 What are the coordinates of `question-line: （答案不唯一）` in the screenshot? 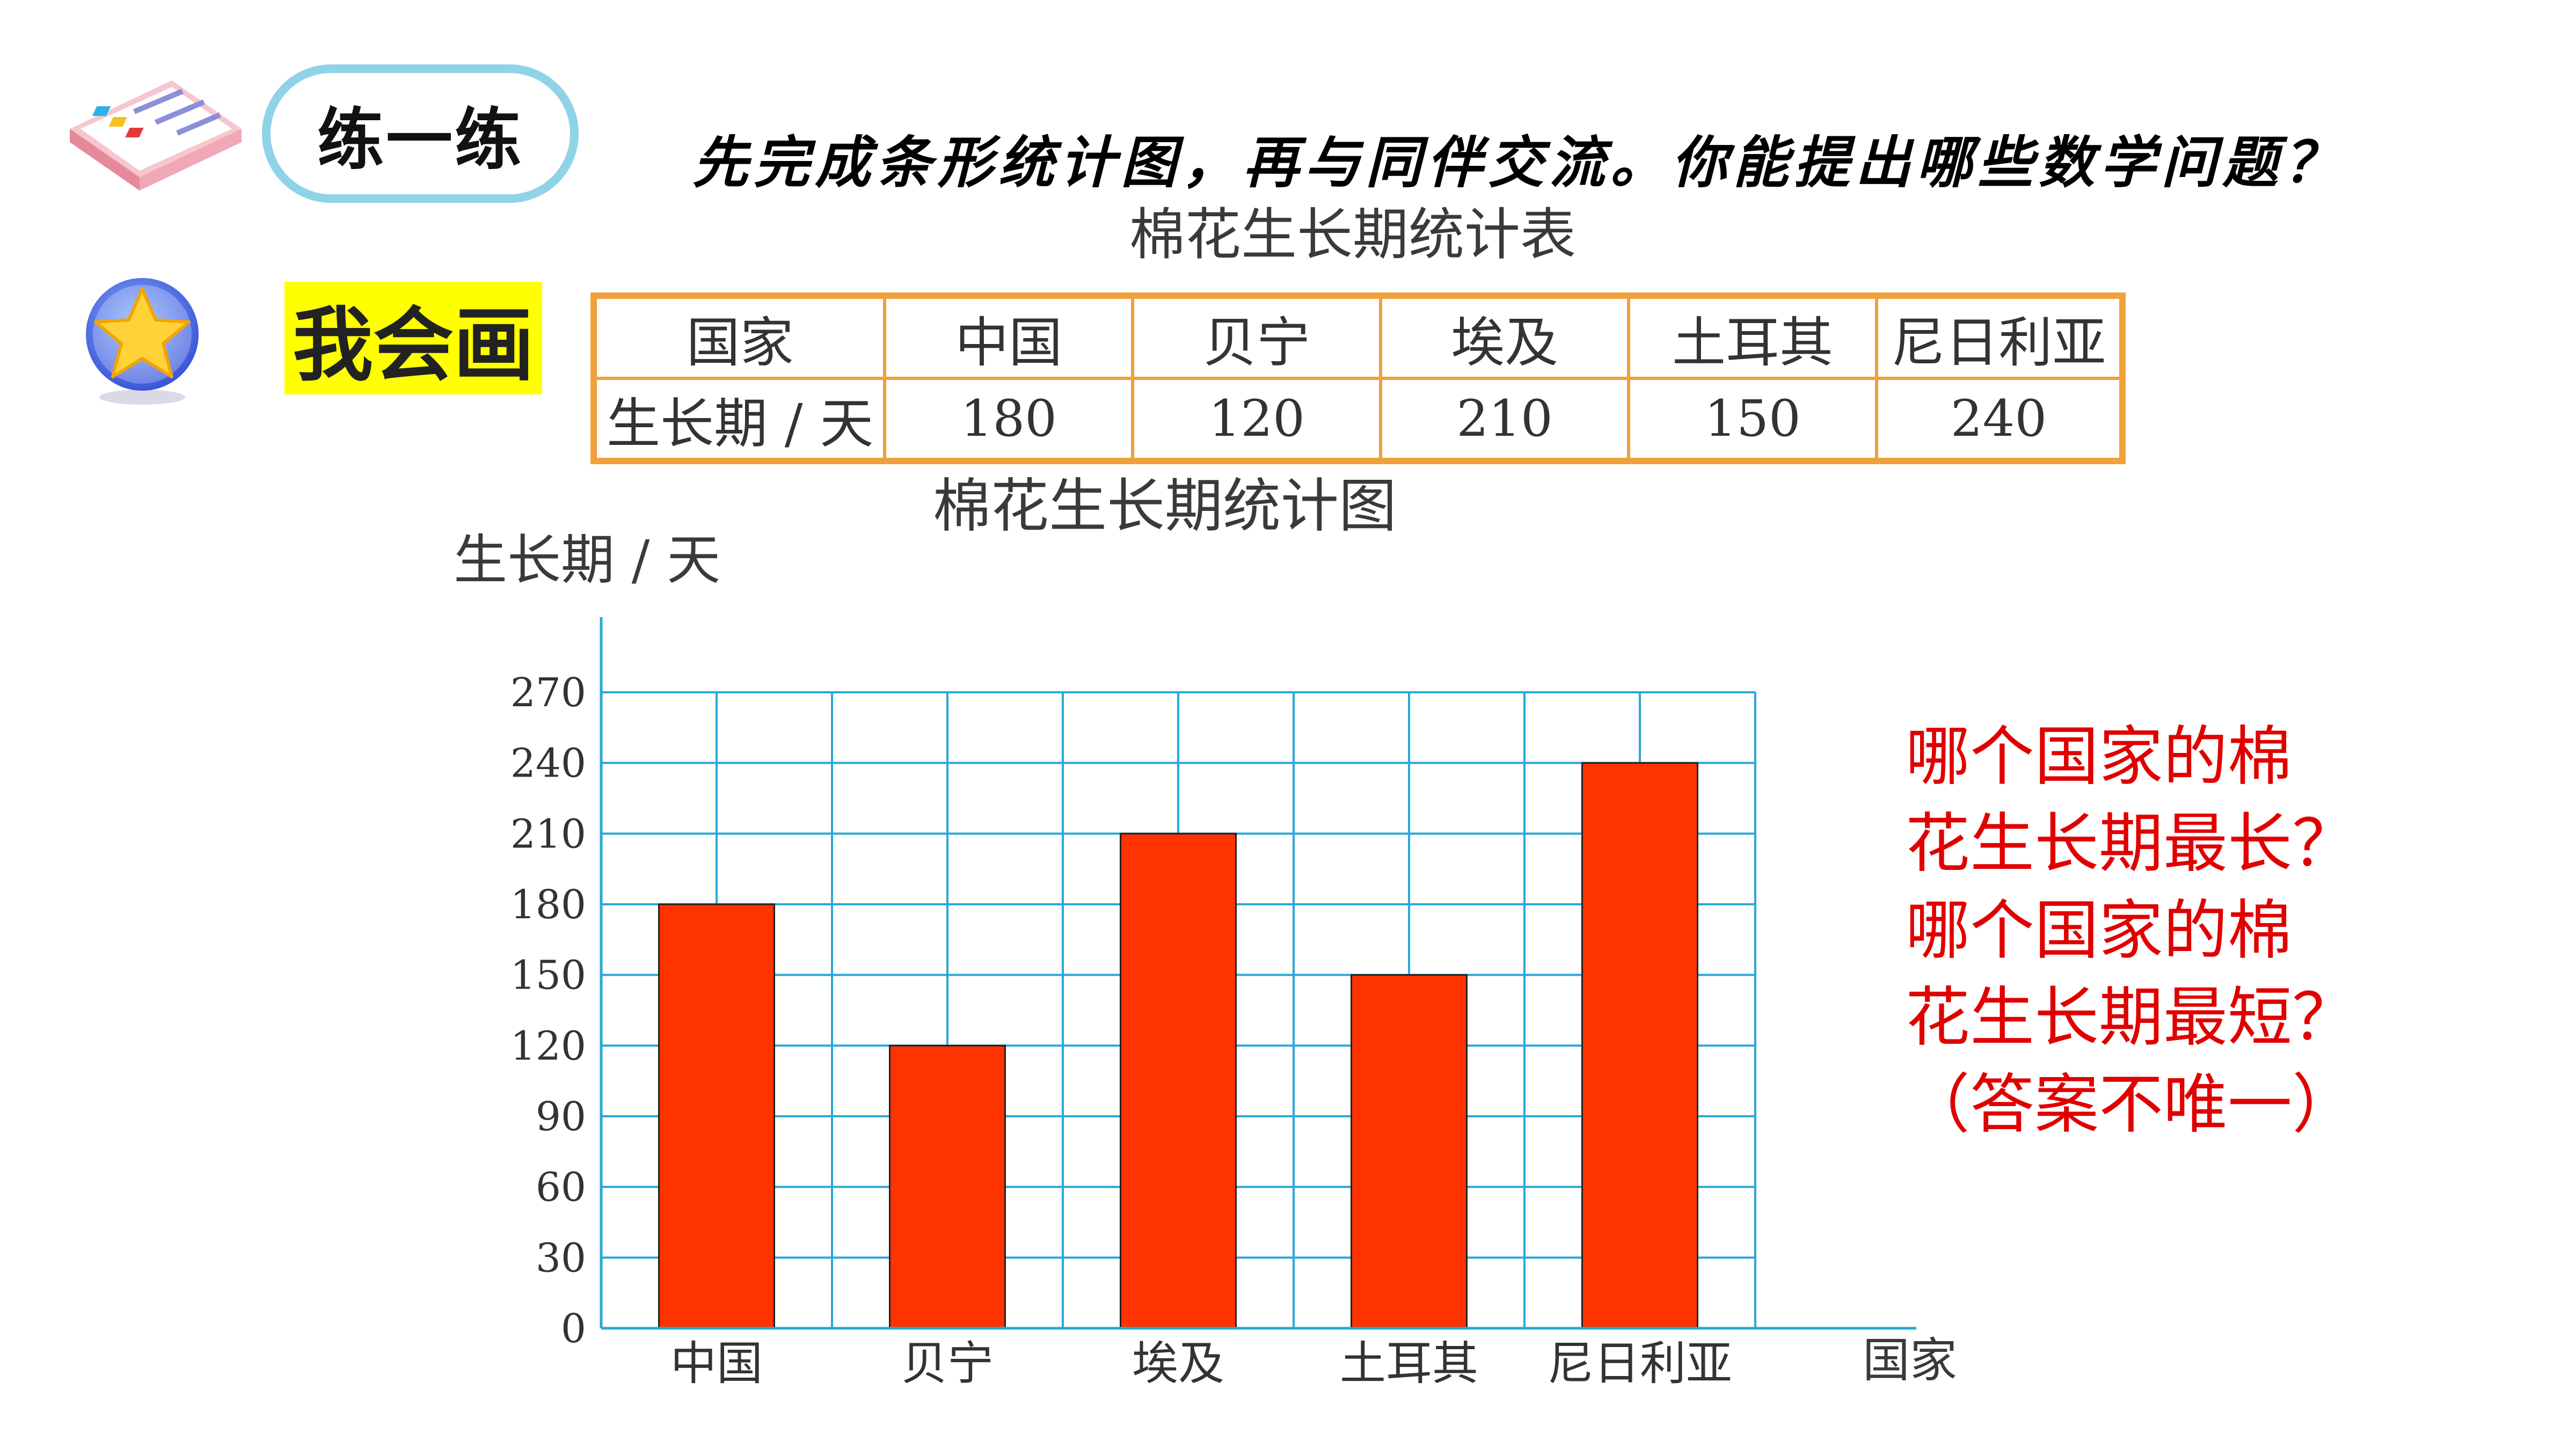 It's located at (2131, 1104).